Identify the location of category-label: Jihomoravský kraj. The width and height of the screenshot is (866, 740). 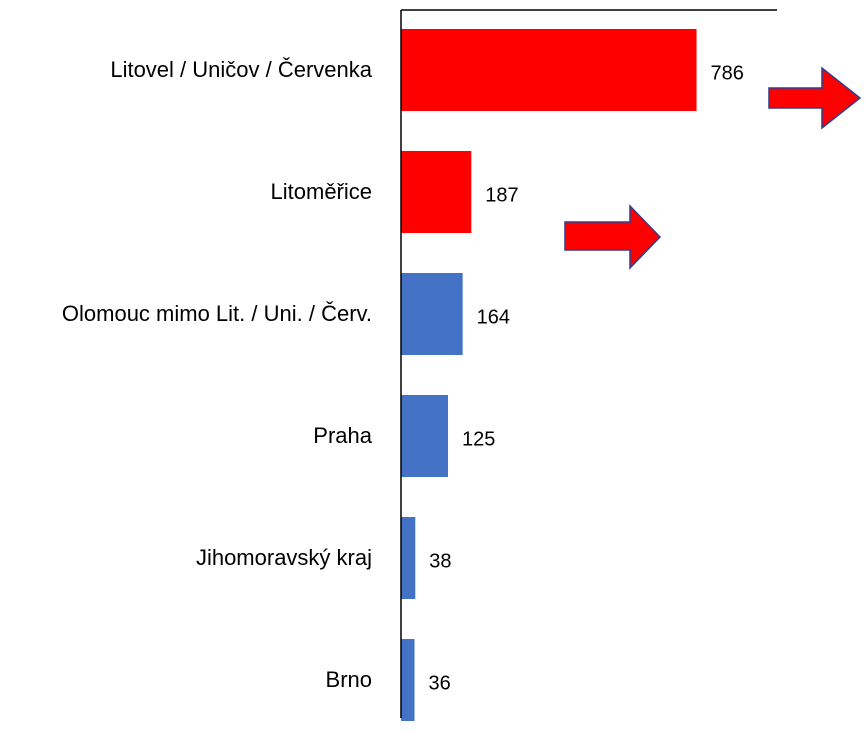
(283, 557).